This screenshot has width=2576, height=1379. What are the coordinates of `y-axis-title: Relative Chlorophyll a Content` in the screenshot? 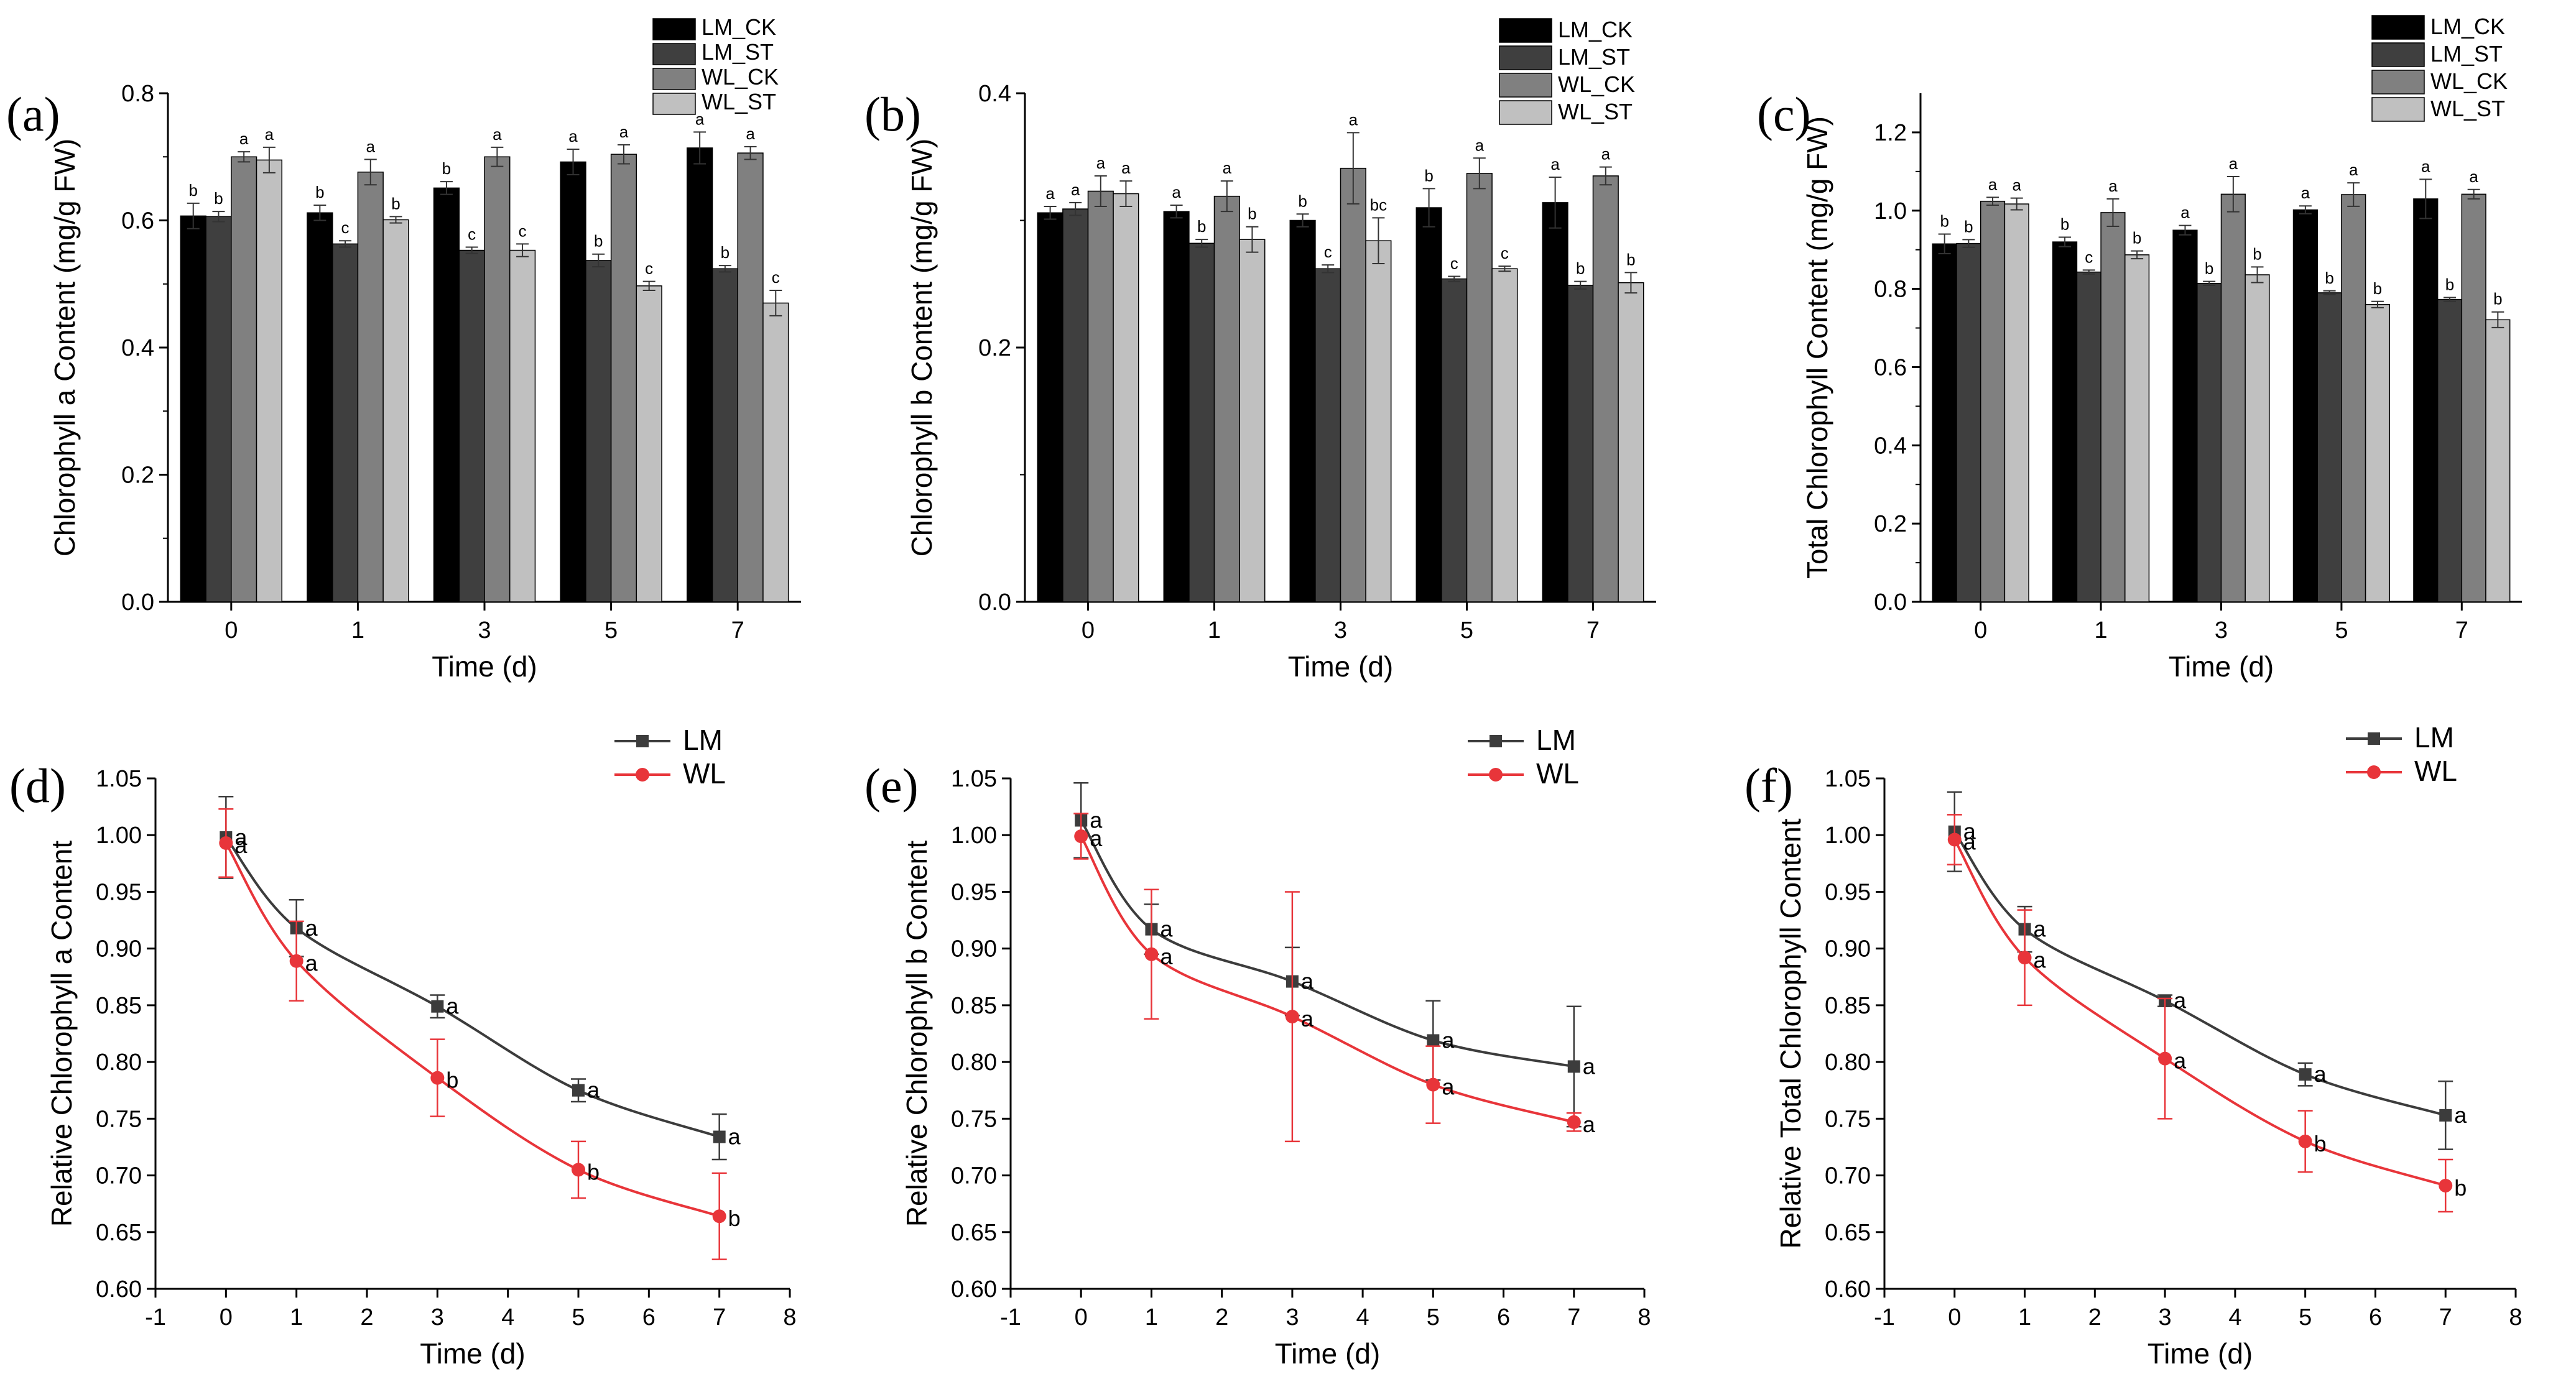 It's located at (62, 1034).